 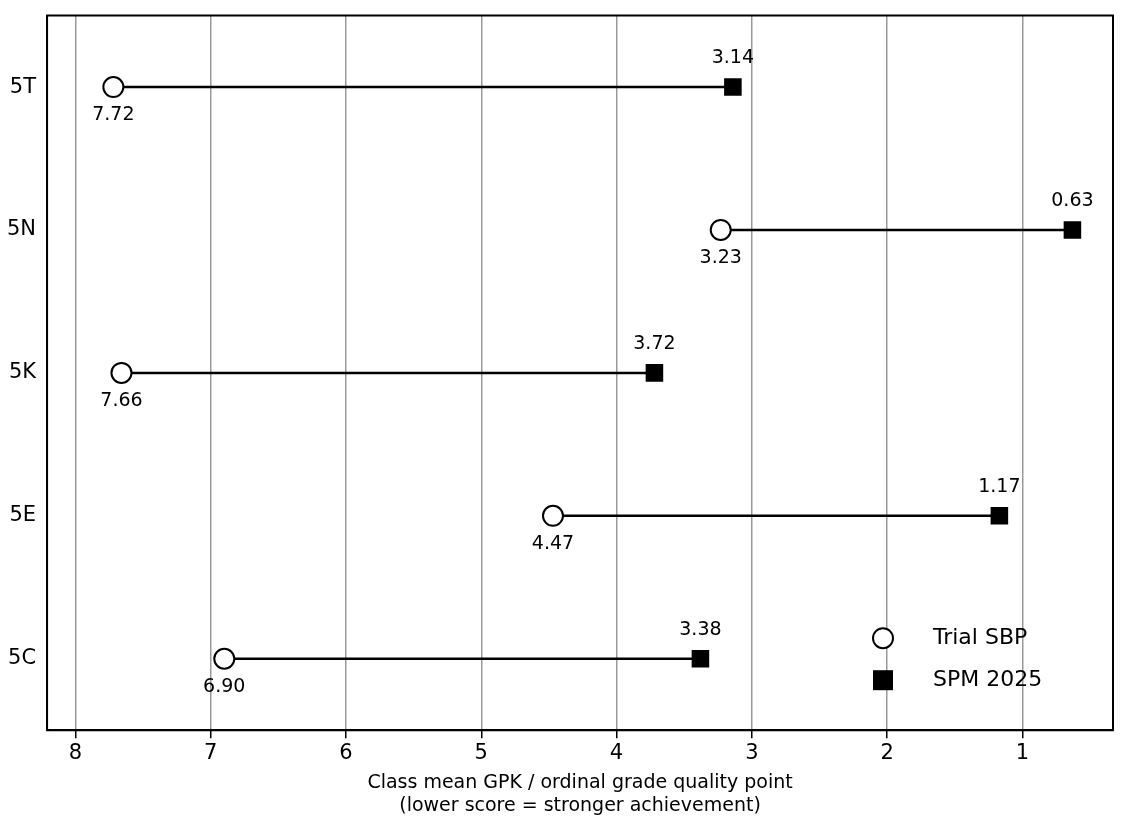 What do you see at coordinates (211, 752) in the screenshot?
I see `x-tick-label: 7` at bounding box center [211, 752].